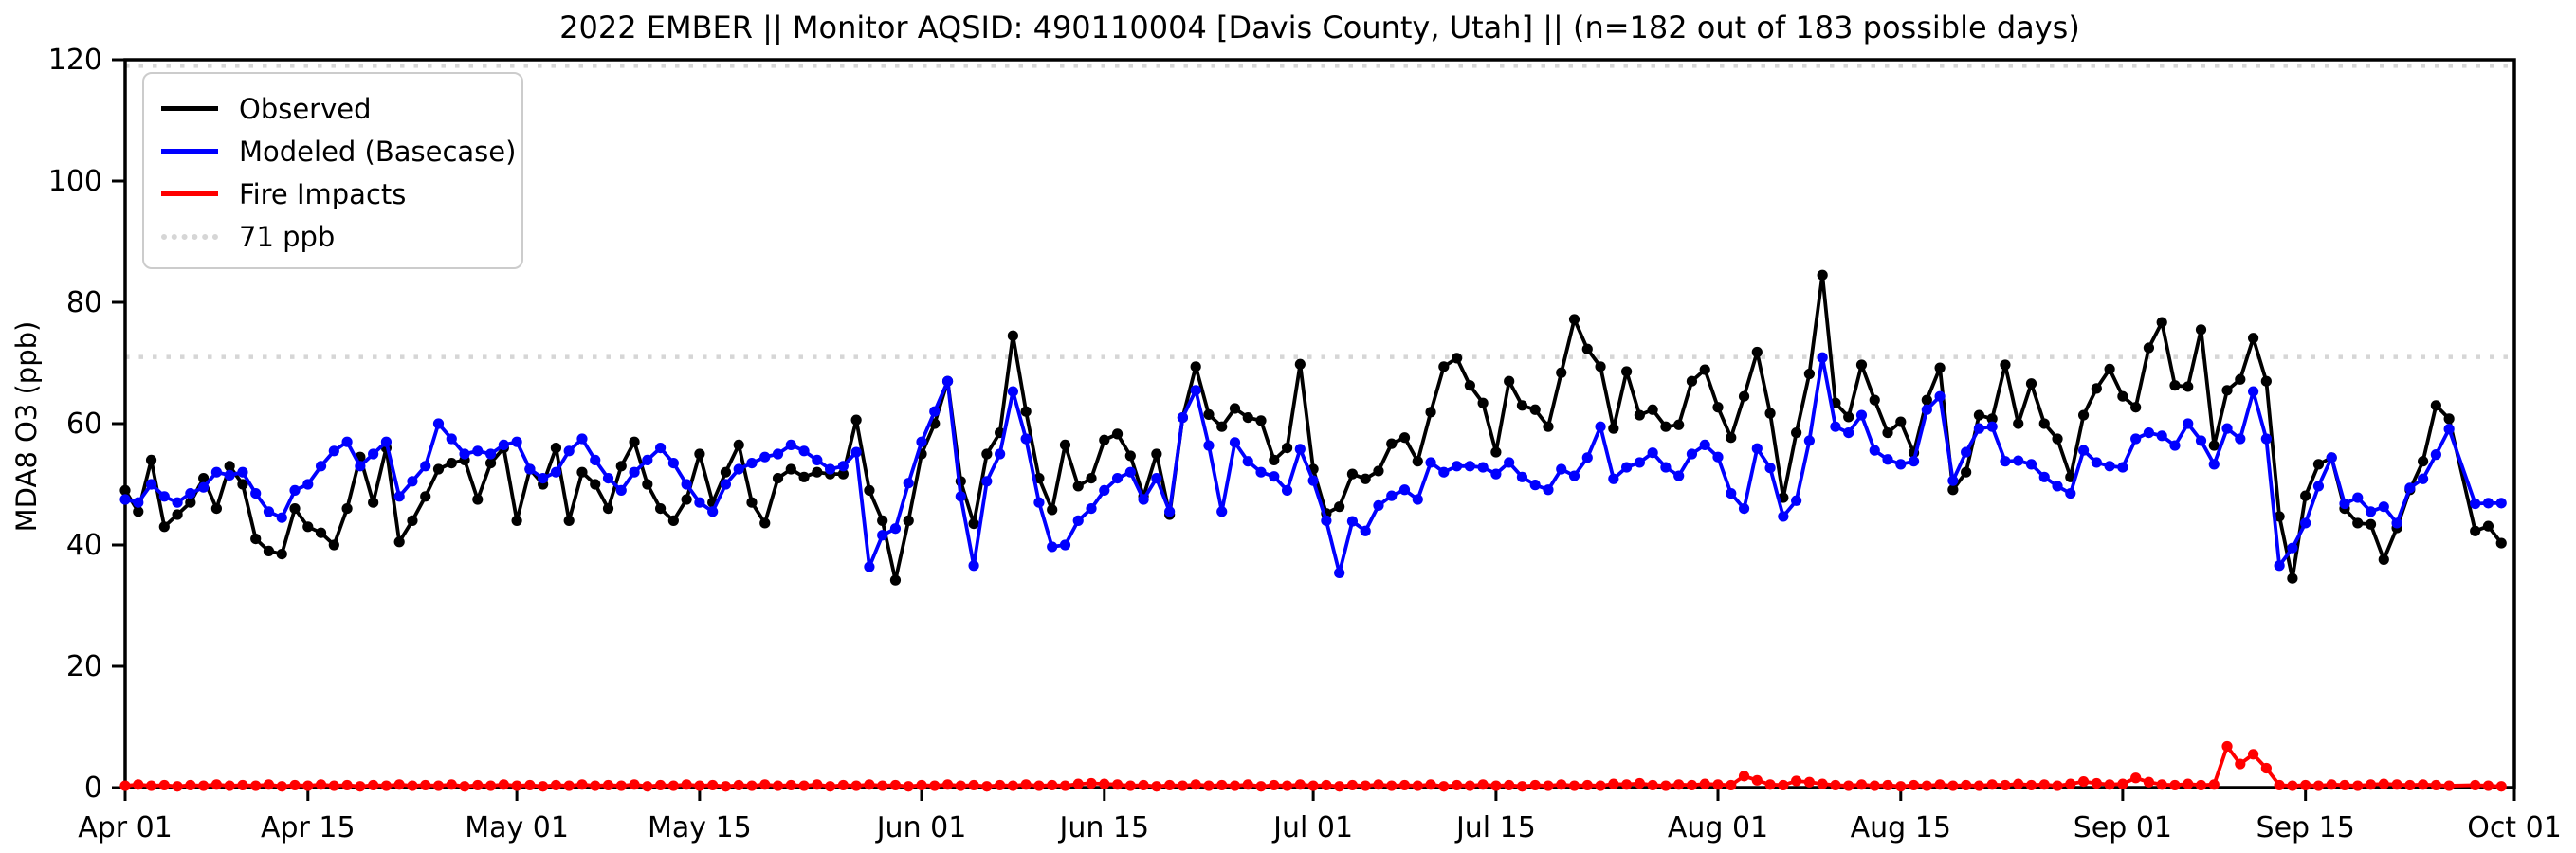 The height and width of the screenshot is (853, 2576). Describe the element at coordinates (189, 236) in the screenshot. I see `legend-line-glyph` at that location.